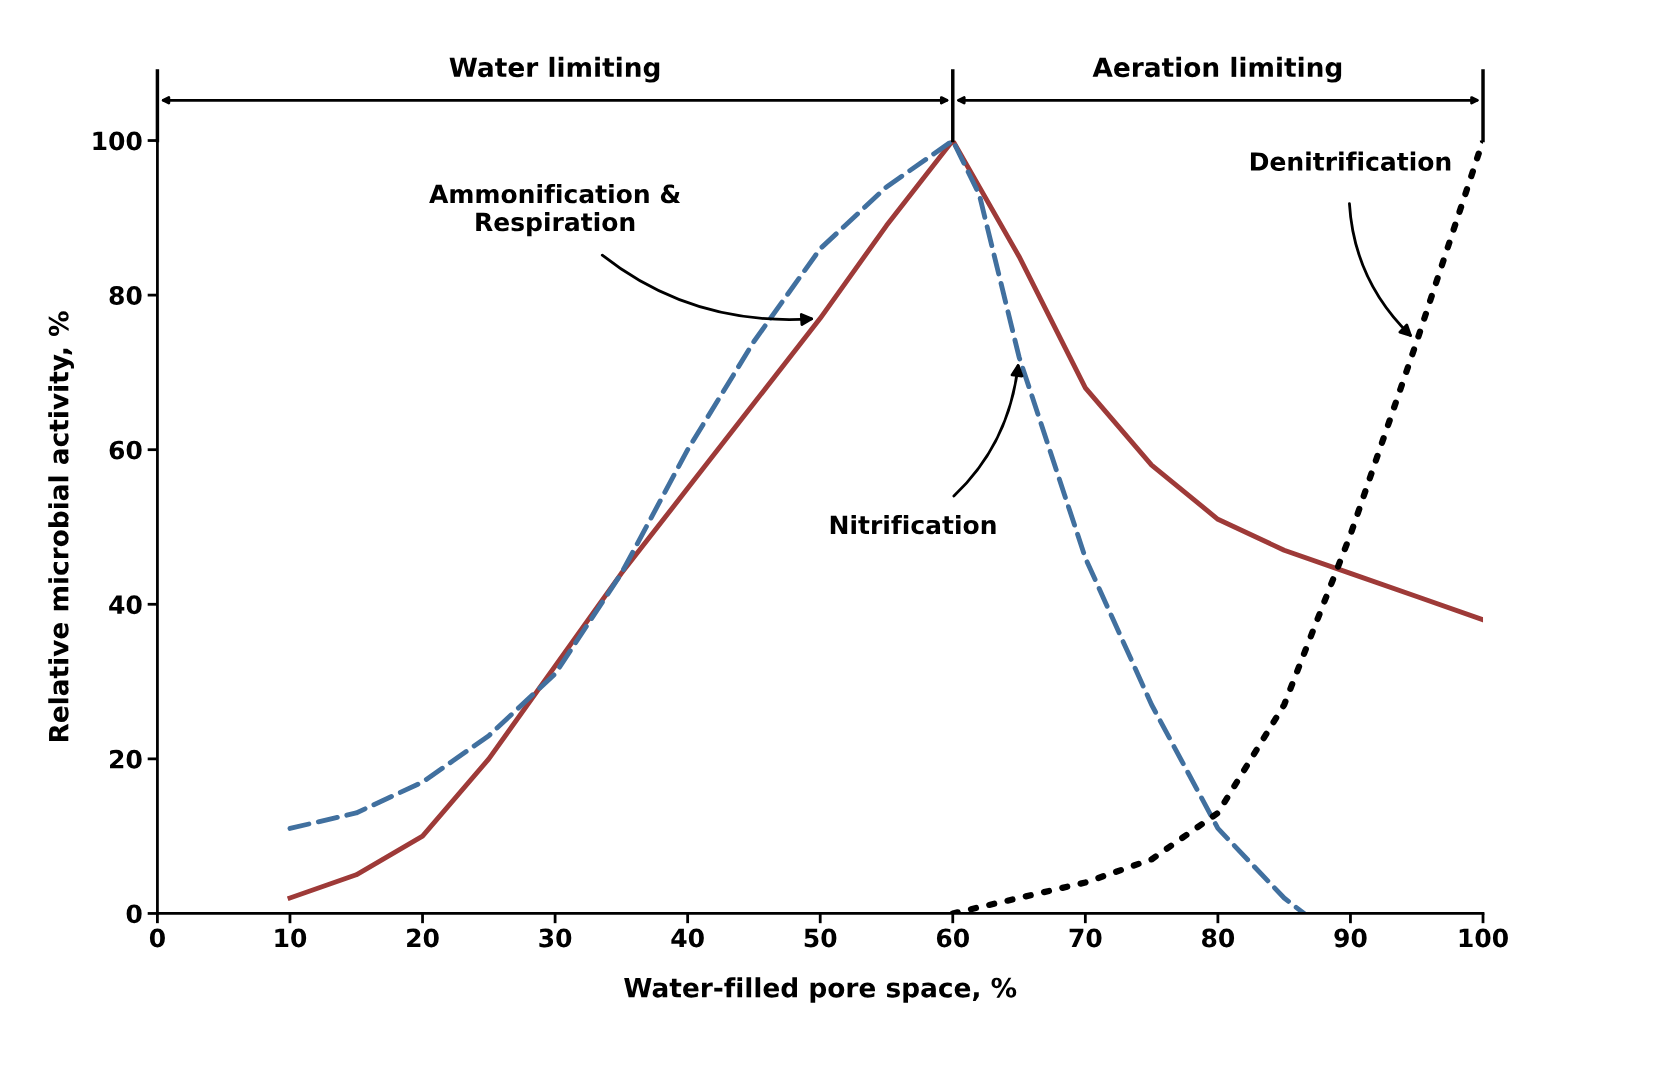 Image resolution: width=1657 pixels, height=1081 pixels. I want to click on text: Water limiting, so click(554, 69).